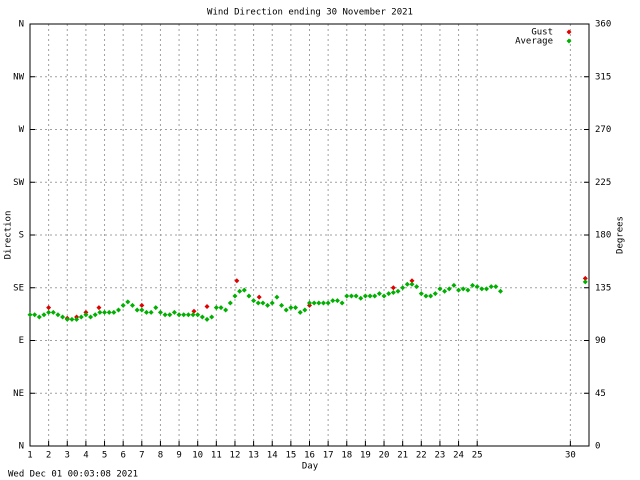 The height and width of the screenshot is (480, 640). What do you see at coordinates (402, 456) in the screenshot?
I see `x-tick-label: 21` at bounding box center [402, 456].